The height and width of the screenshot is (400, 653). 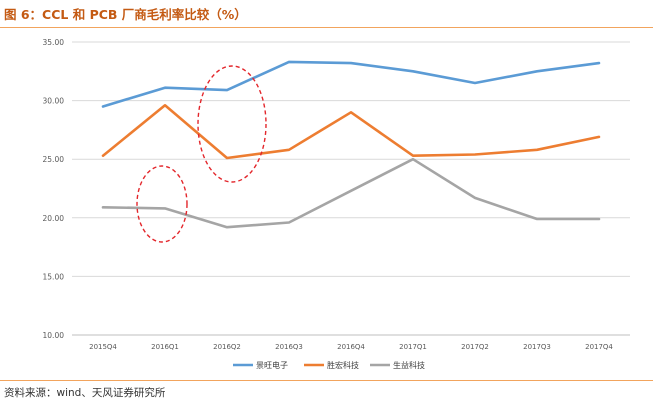 What do you see at coordinates (227, 347) in the screenshot?
I see `x-tick-label: 2016Q2` at bounding box center [227, 347].